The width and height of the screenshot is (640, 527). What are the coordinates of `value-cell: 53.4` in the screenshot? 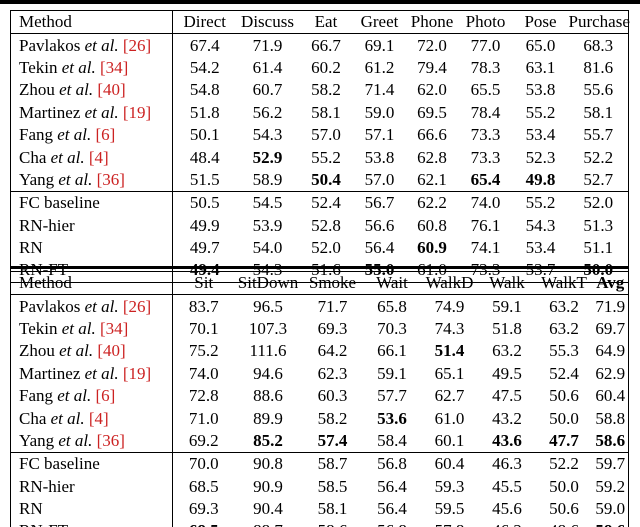 It's located at (540, 135).